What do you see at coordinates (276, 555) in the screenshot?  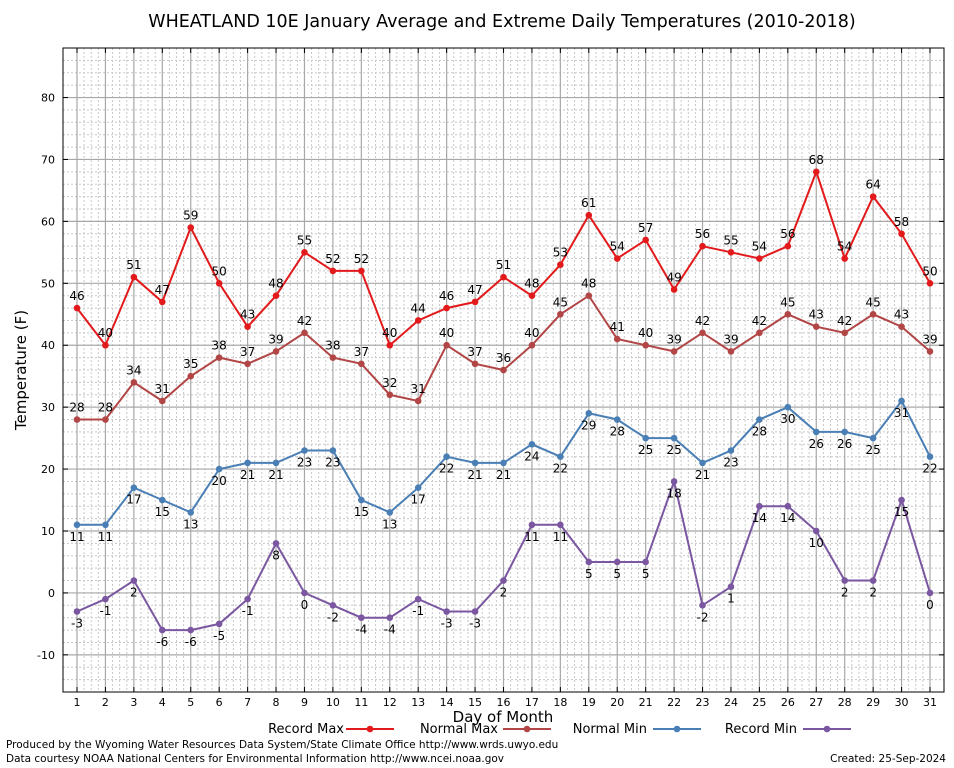 I see `record-min-data-label: 8` at bounding box center [276, 555].